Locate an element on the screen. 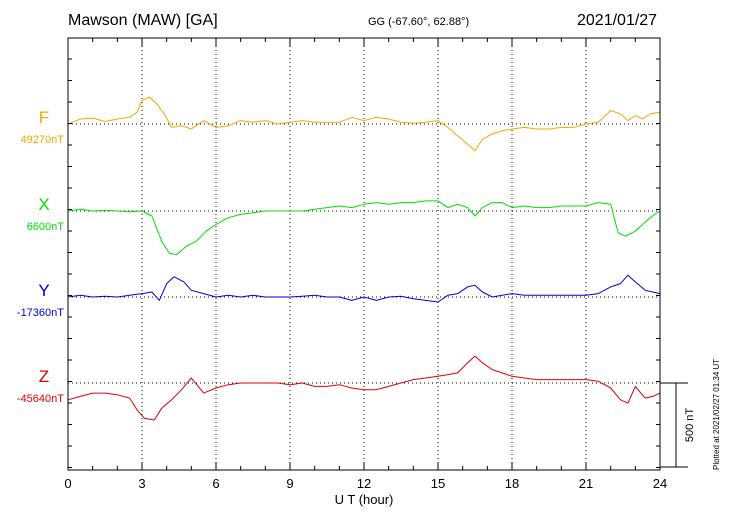 Image resolution: width=730 pixels, height=520 pixels. x-tick-label: 18 is located at coordinates (512, 483).